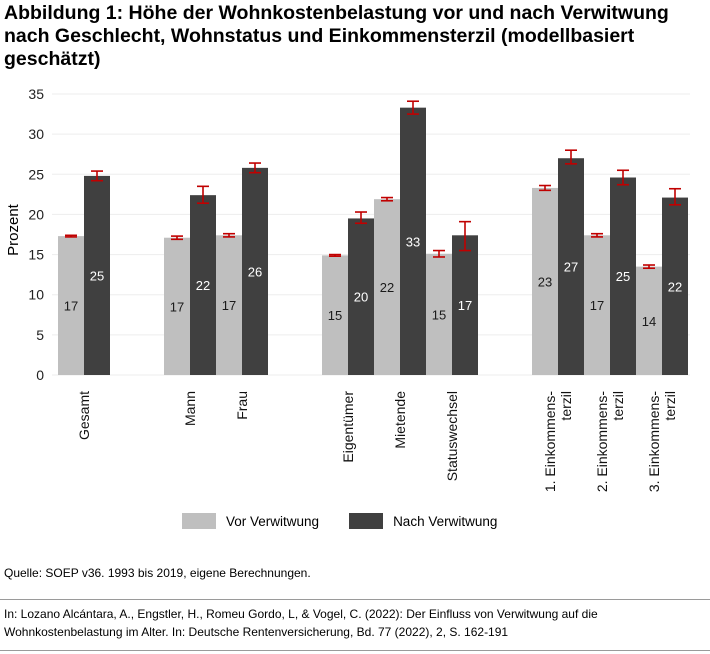  What do you see at coordinates (84, 415) in the screenshot?
I see `x-tick-label: Gesamt` at bounding box center [84, 415].